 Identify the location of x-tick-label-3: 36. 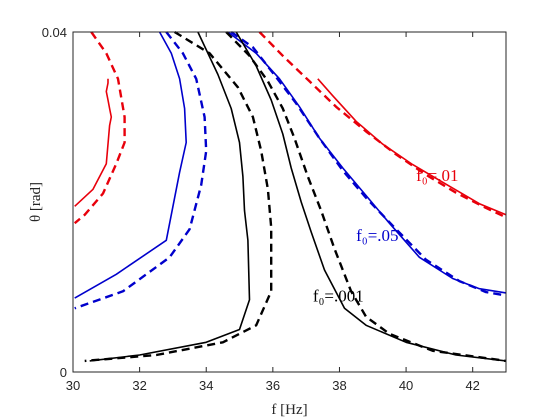
(273, 385).